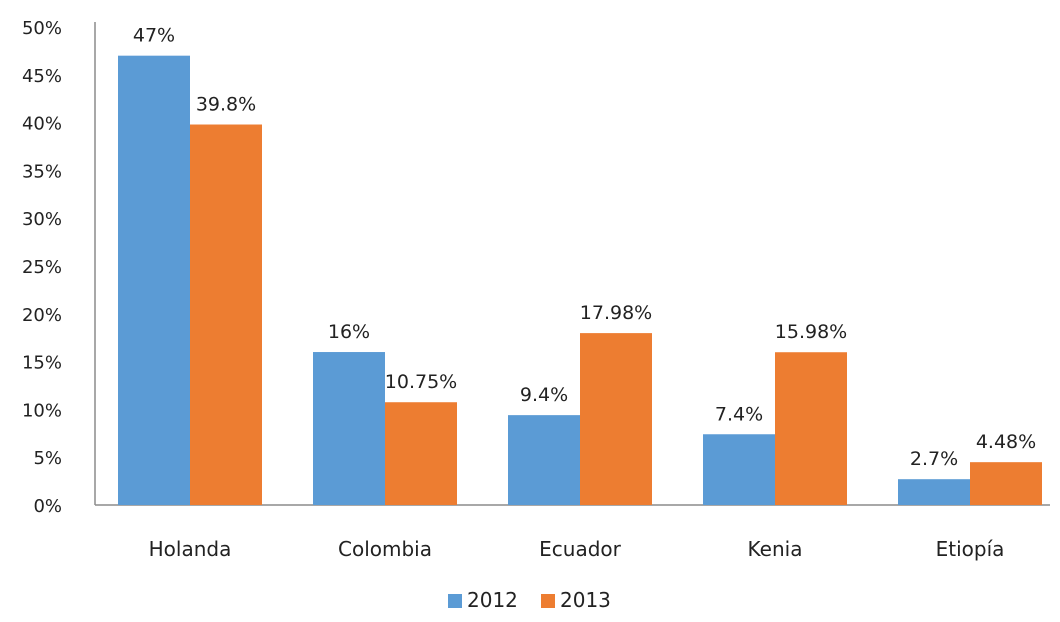  What do you see at coordinates (934, 492) in the screenshot?
I see `bar-2012-etiopía` at bounding box center [934, 492].